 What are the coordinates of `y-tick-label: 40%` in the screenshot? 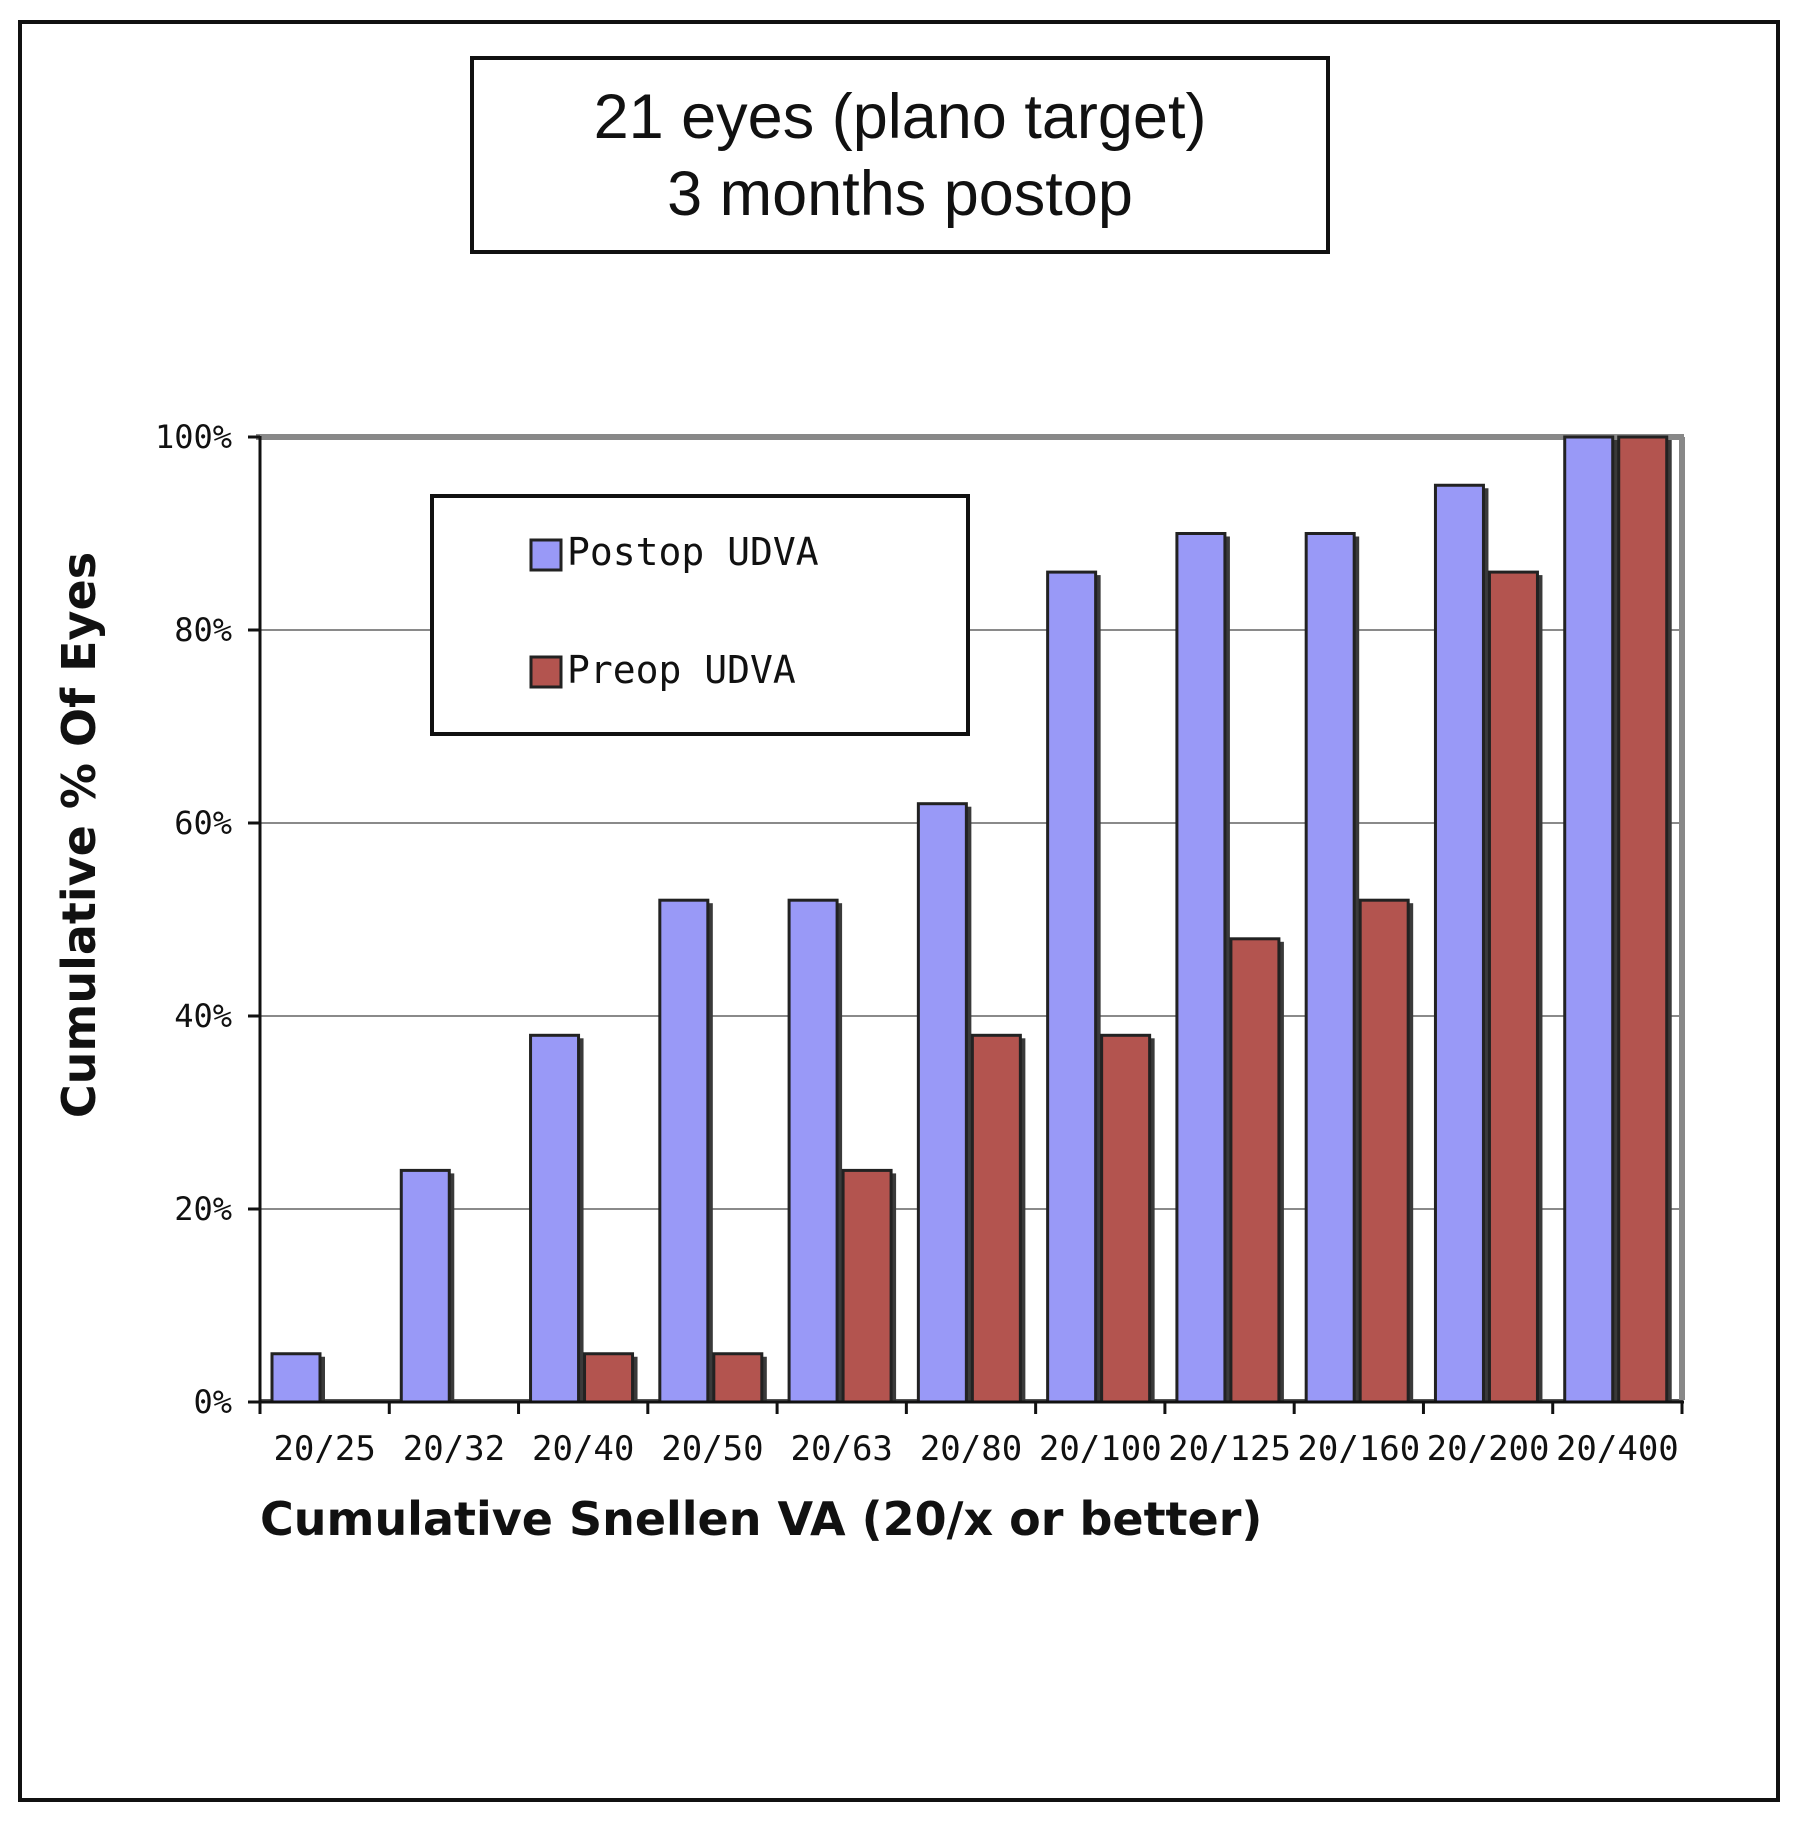 It's located at (203, 1016).